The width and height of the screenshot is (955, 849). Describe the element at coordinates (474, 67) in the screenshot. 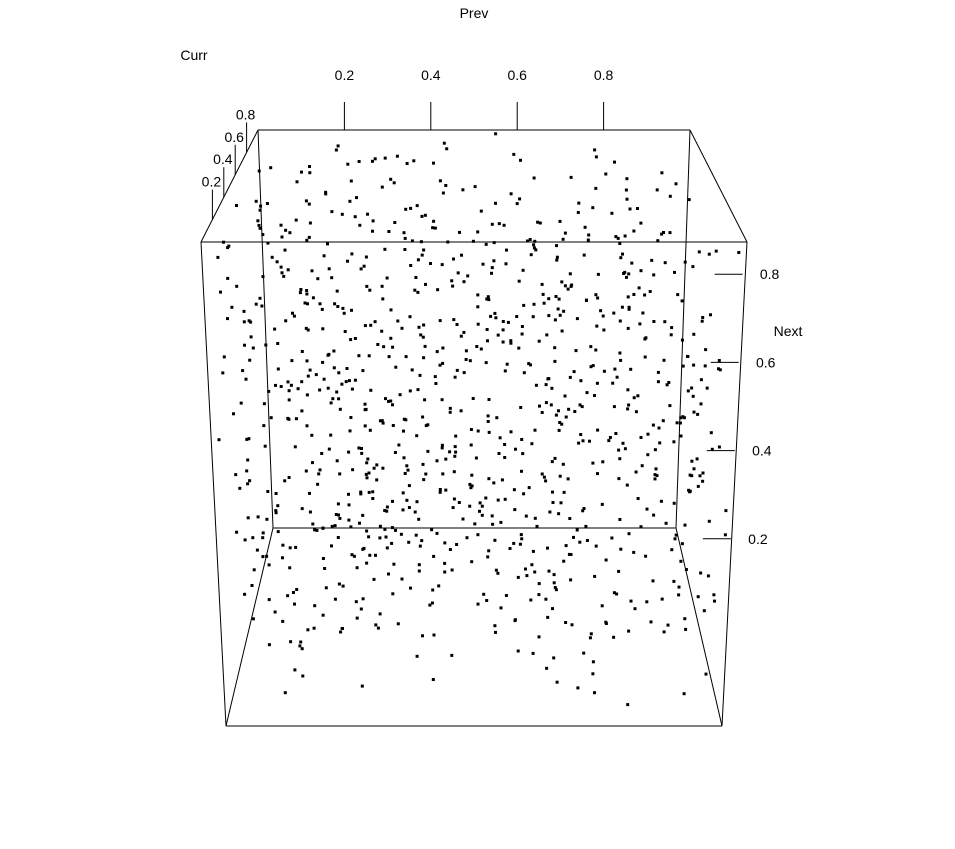

I see `x-axis: Prev 0.2 0.4 0.6 0.8` at that location.